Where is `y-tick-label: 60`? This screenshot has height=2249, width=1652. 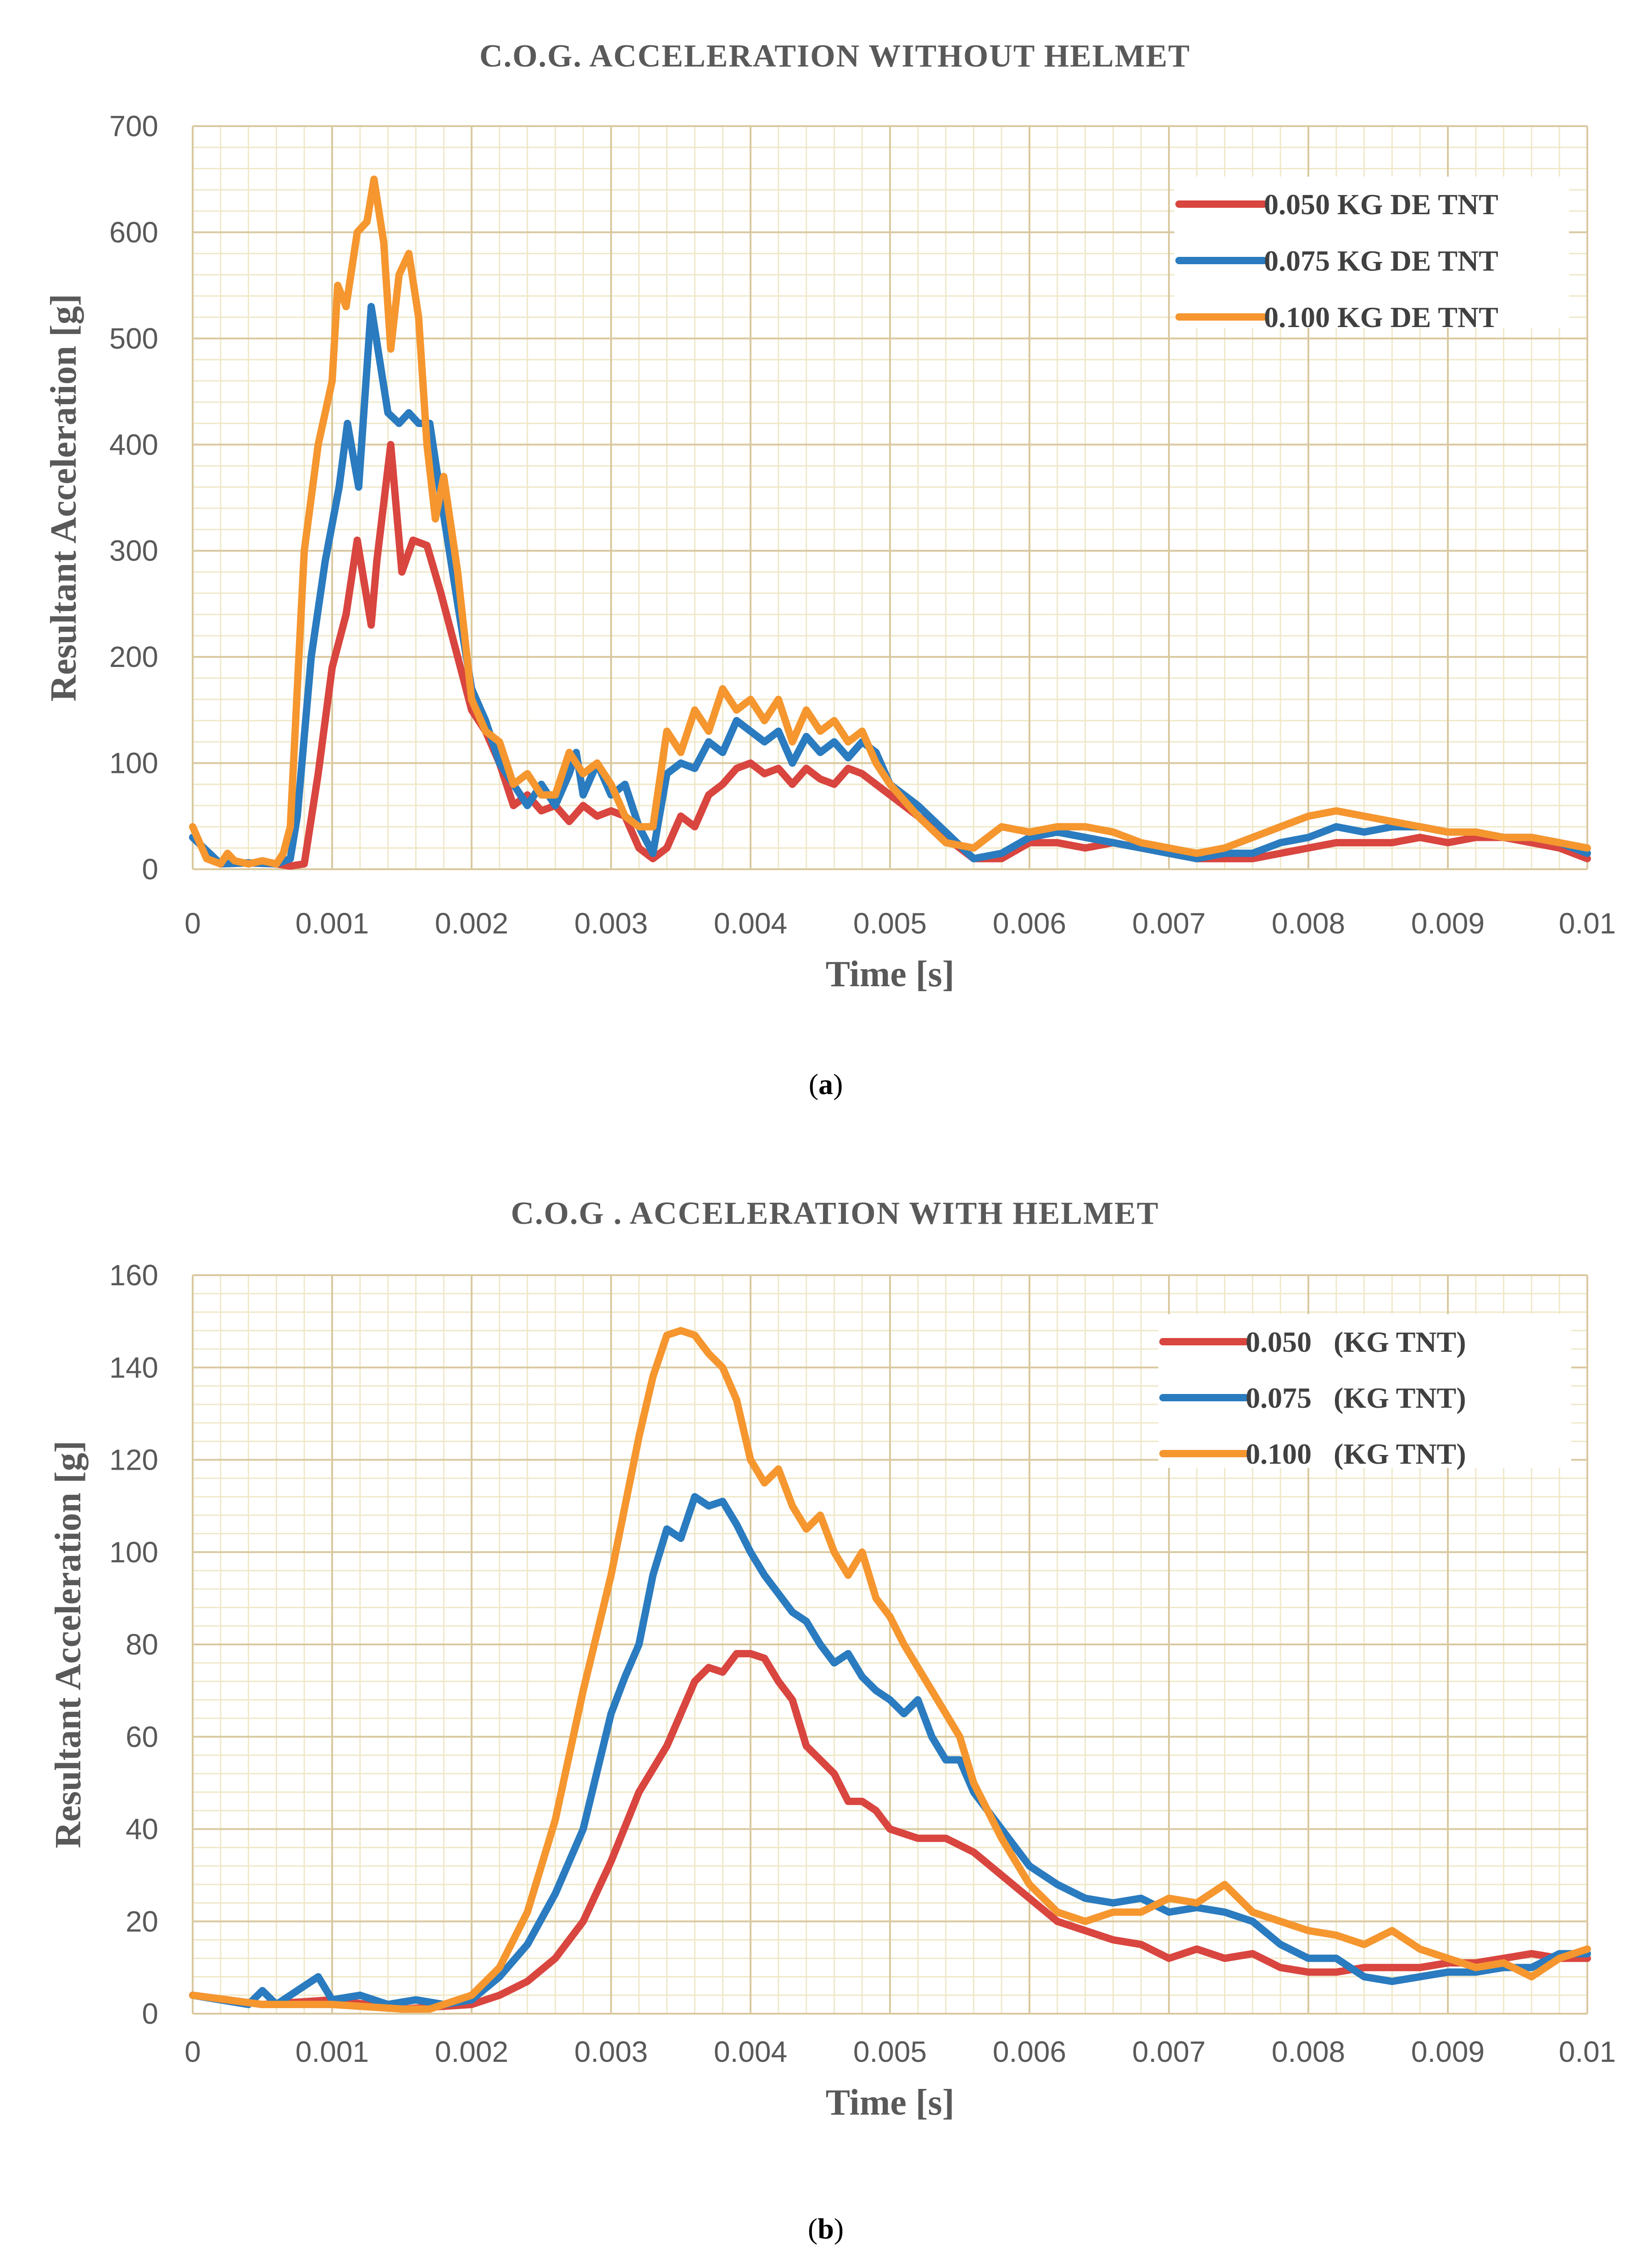
y-tick-label: 60 is located at coordinates (142, 1736).